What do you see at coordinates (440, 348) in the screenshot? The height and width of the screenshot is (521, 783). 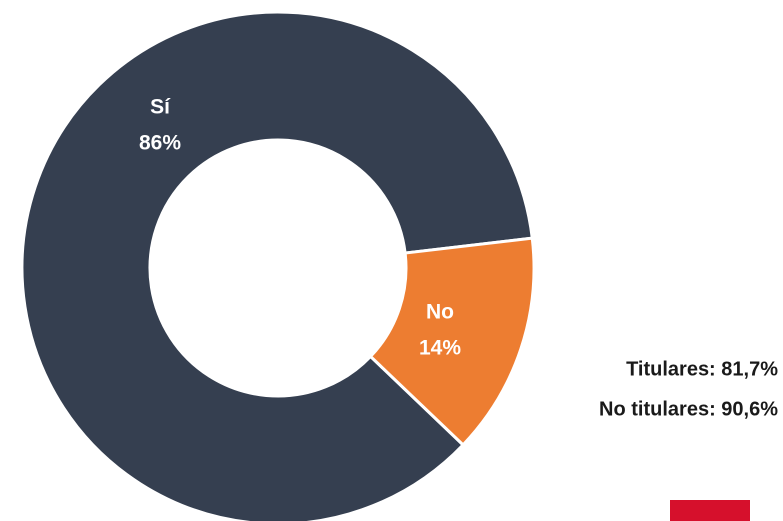 I see `slice-value: 14%` at bounding box center [440, 348].